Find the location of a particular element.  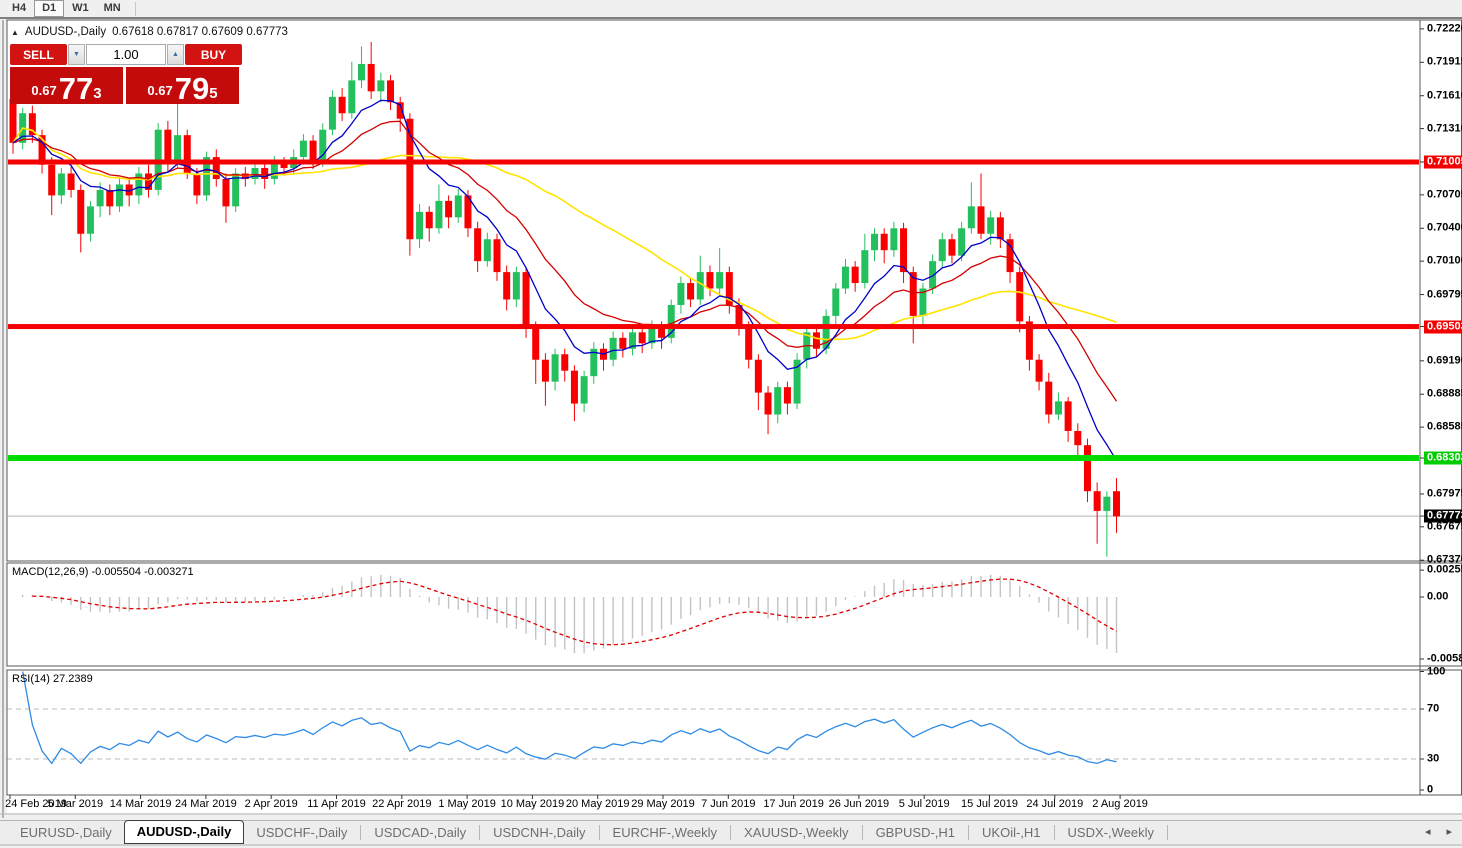

price-axis-label: 0.71005 is located at coordinates (1443, 162).